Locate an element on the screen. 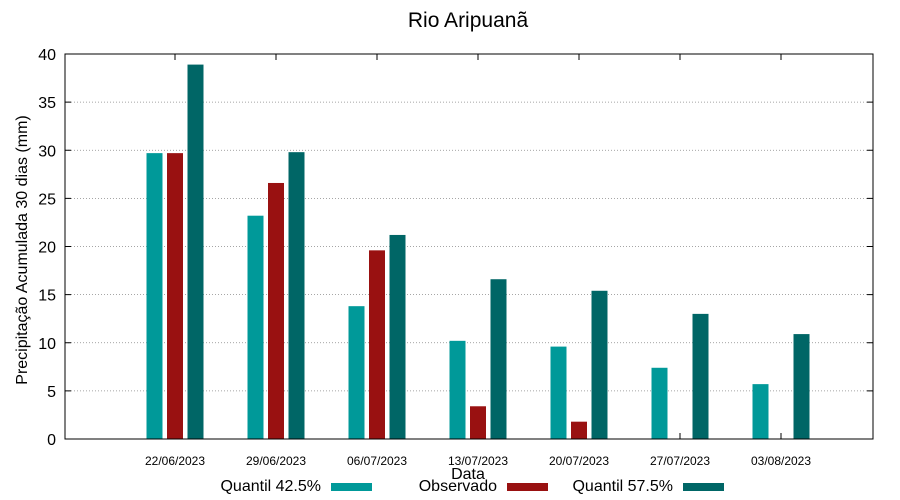 This screenshot has height=500, width=900. y-tick-label: 25 is located at coordinates (47, 199).